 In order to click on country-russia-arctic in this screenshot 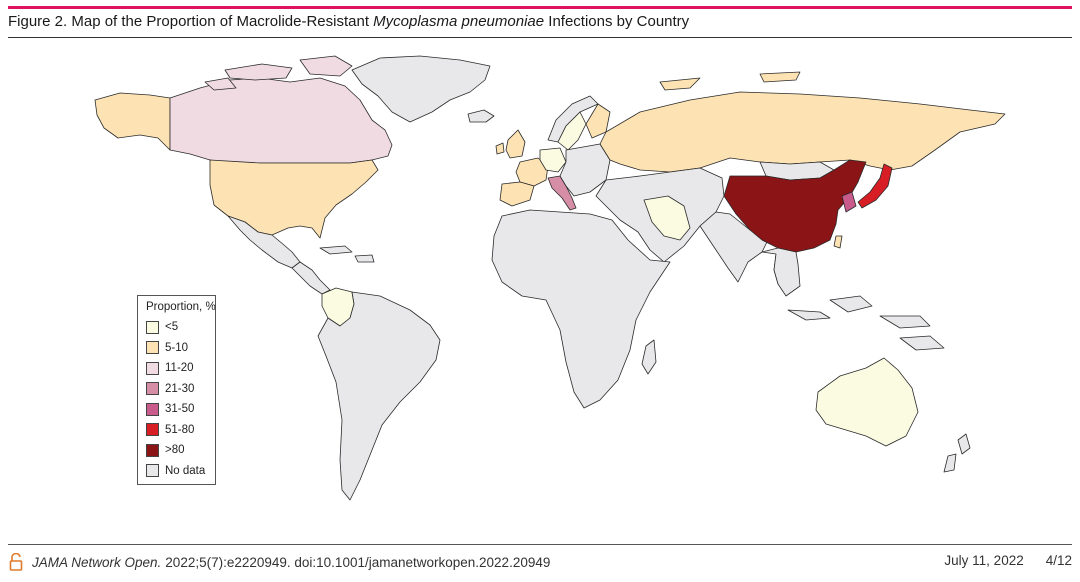, I will do `click(730, 81)`.